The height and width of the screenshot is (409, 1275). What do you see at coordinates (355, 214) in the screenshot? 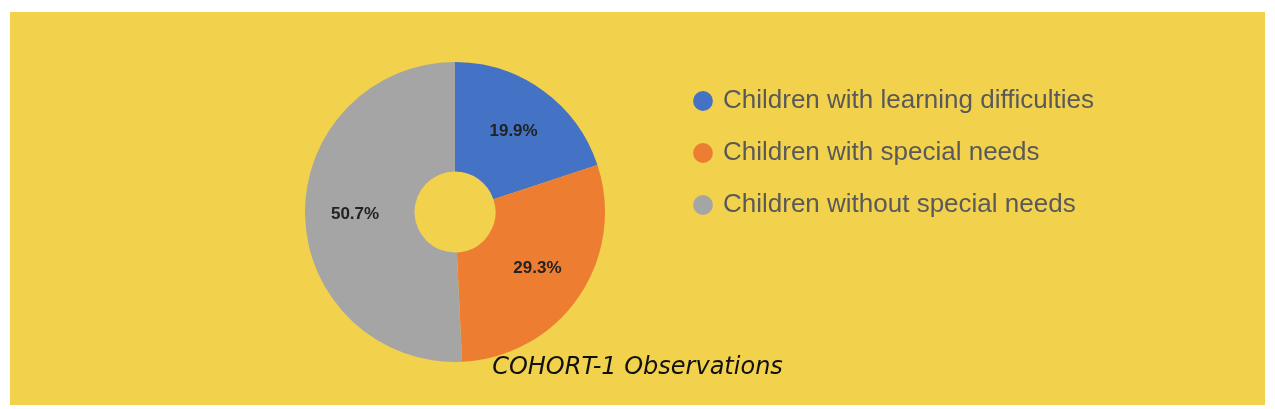
I see `data-label: 50.7%` at bounding box center [355, 214].